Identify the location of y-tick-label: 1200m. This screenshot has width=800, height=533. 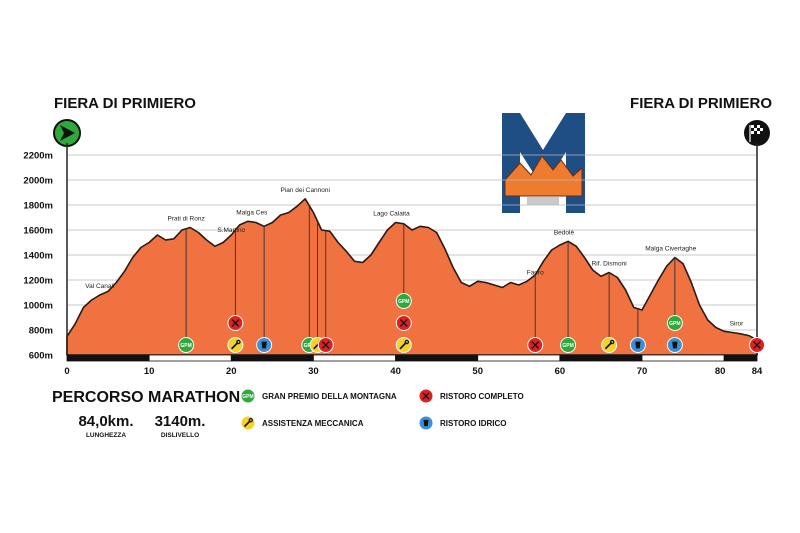
(38, 281).